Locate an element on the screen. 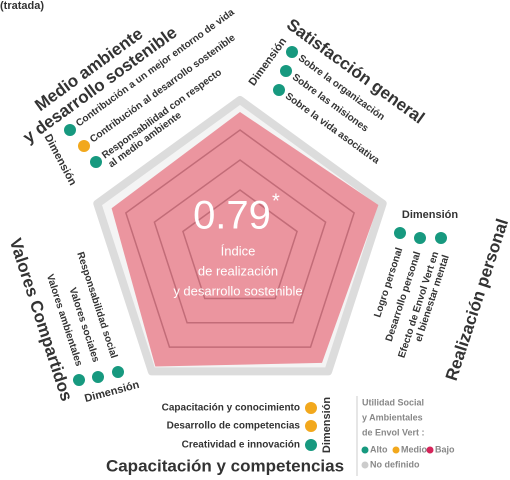 The width and height of the screenshot is (510, 480). dimension-title-line: Capacitación y competencias is located at coordinates (225, 465).